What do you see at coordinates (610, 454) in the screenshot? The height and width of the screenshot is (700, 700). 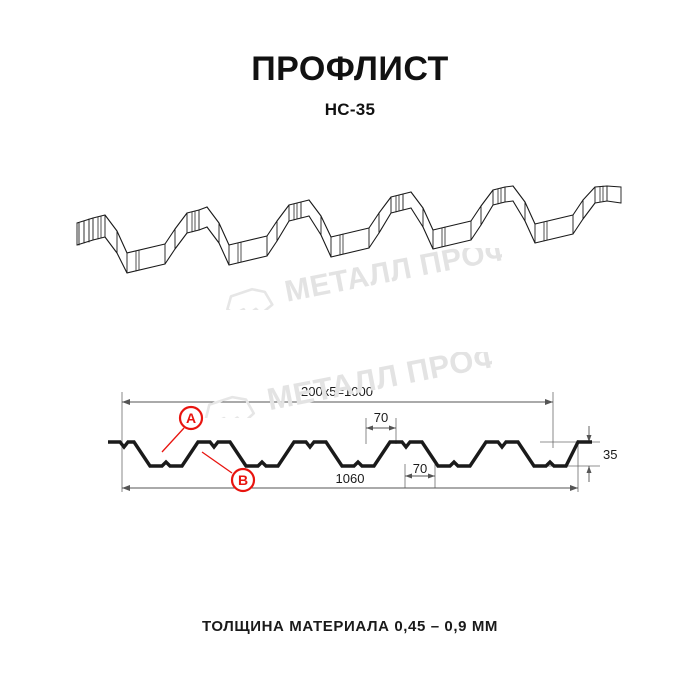 I see `dimension-label-height: 35` at bounding box center [610, 454].